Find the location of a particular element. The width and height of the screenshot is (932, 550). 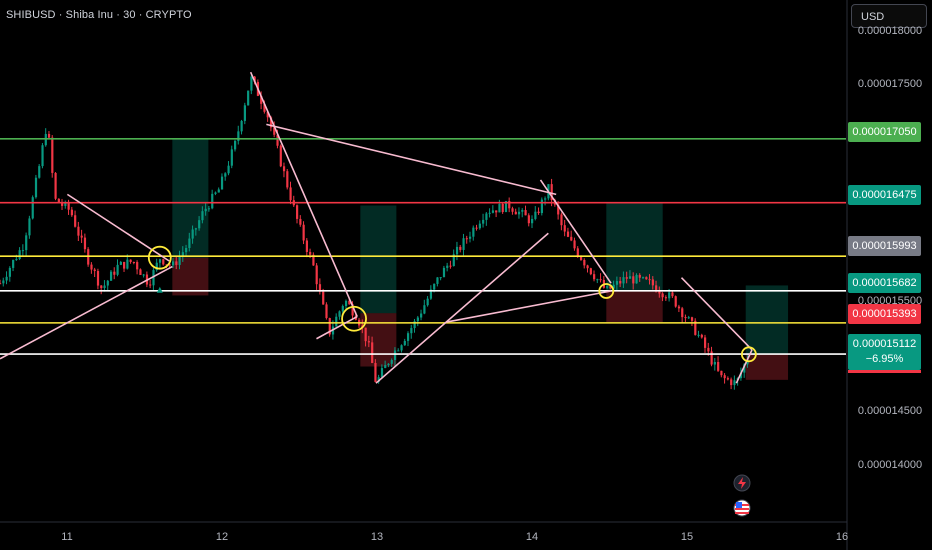

long-position-stop-zone is located at coordinates (767, 367).